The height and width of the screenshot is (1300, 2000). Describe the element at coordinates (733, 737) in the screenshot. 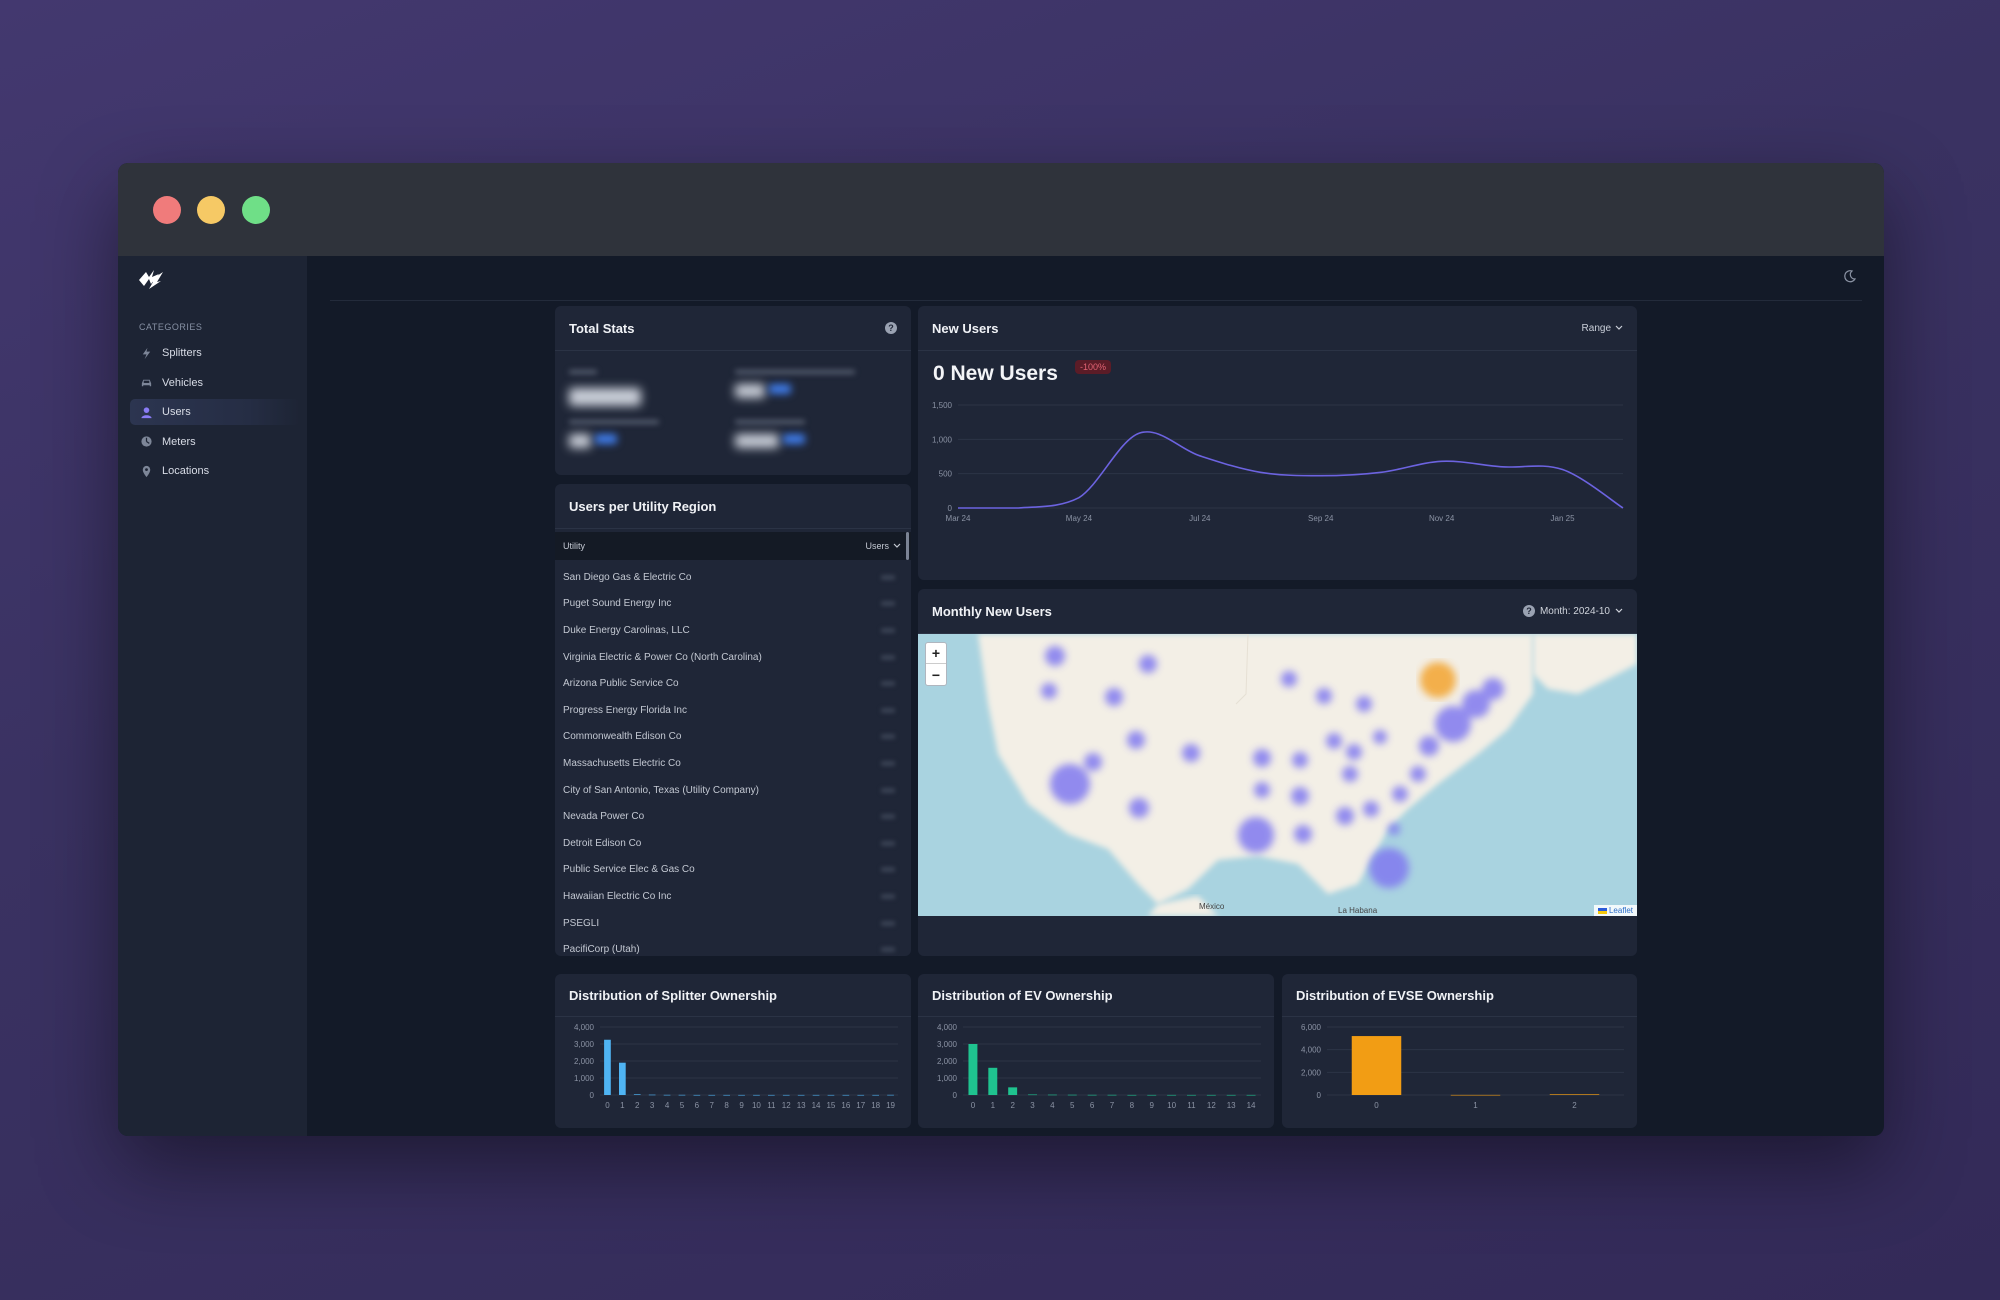

I see `table-row: Commonwealth Edison Co` at that location.